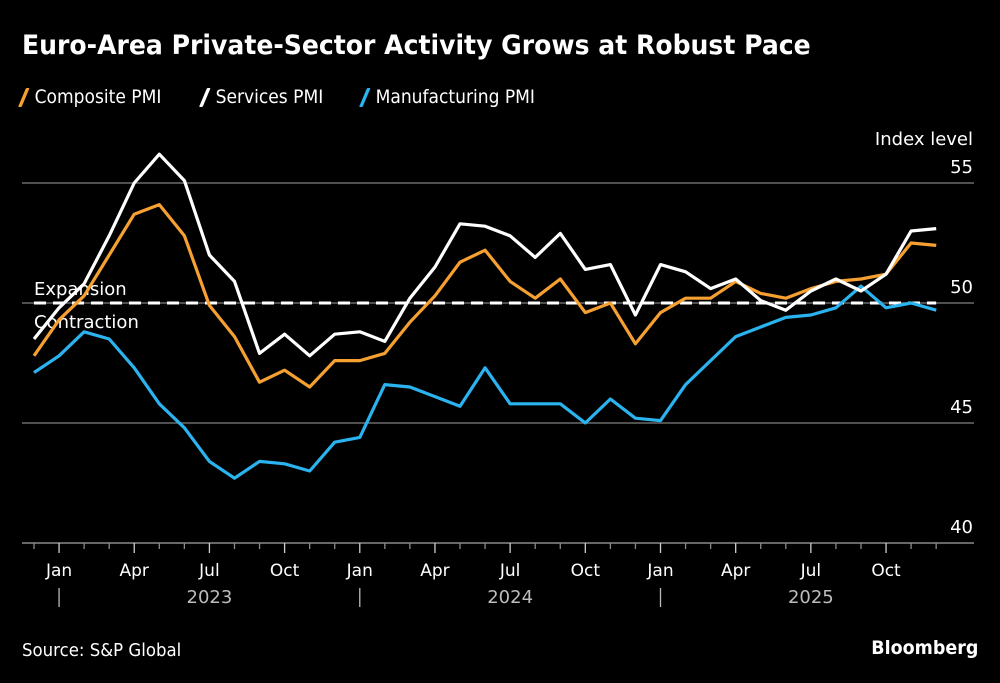 The height and width of the screenshot is (683, 1000). I want to click on legend-label-manufacturing: Manufacturing PMI, so click(455, 97).